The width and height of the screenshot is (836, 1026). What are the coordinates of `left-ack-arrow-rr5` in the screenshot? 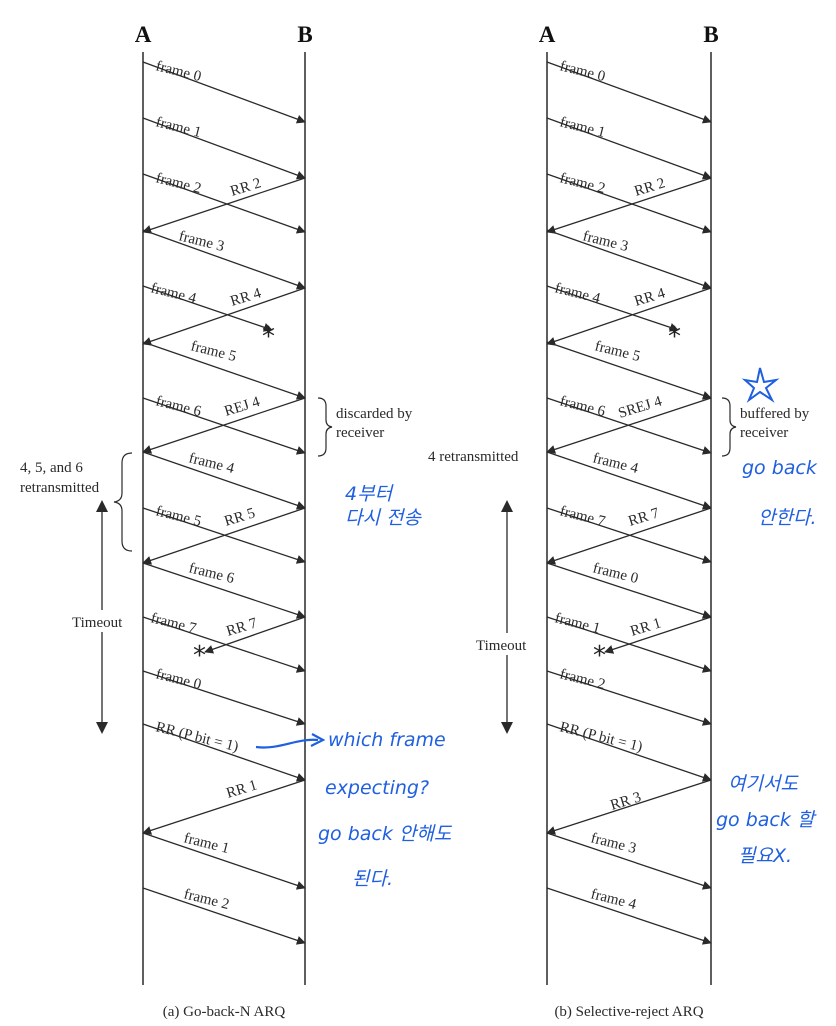 It's located at (224, 536).